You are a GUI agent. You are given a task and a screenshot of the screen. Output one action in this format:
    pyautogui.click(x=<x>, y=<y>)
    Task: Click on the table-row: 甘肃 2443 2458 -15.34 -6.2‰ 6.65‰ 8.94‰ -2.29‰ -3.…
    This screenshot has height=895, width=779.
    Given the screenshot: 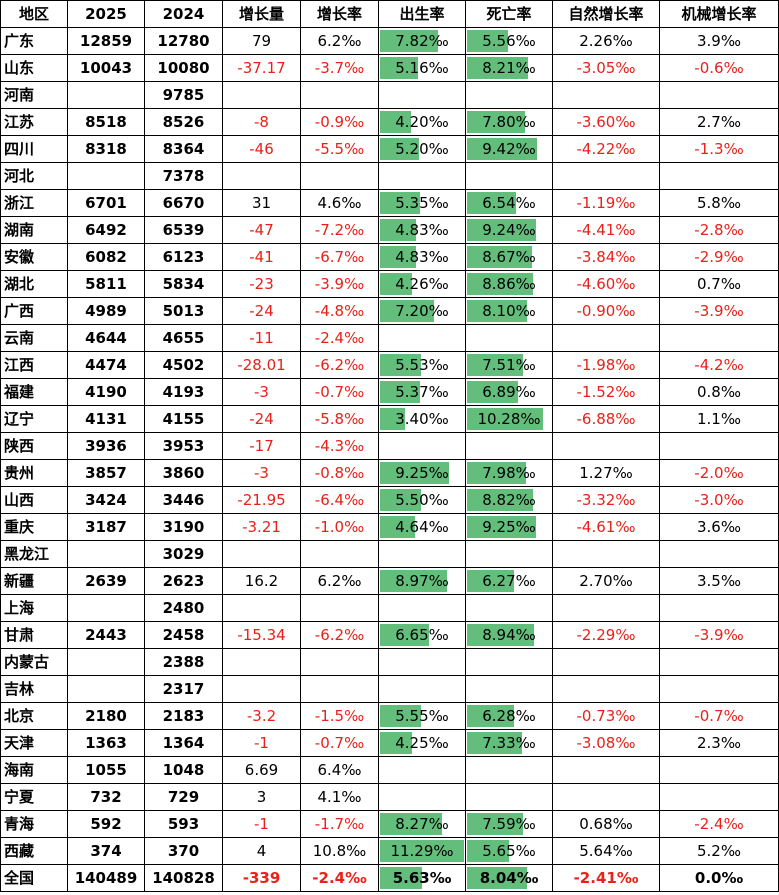 What is the action you would take?
    pyautogui.click(x=389, y=635)
    